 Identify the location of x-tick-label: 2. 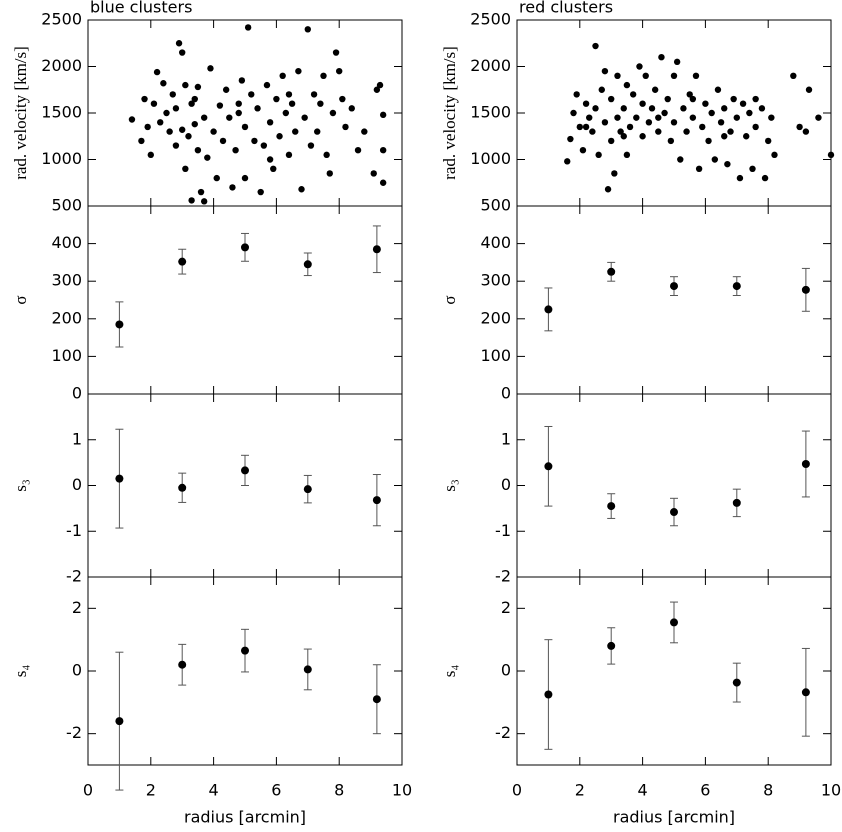
(151, 790).